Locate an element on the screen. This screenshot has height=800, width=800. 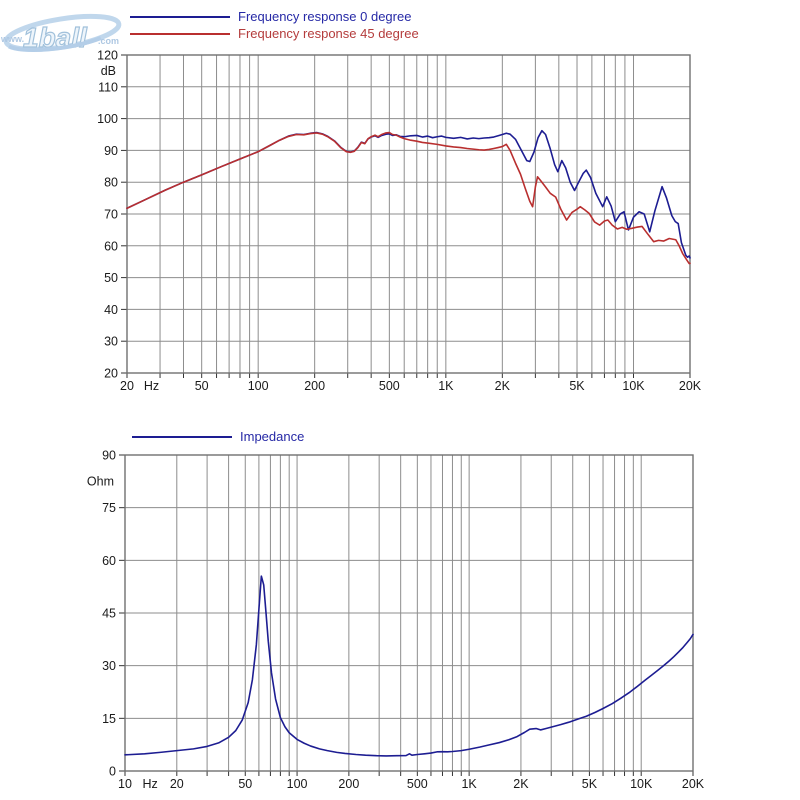
svg-text: 10 is located at coordinates (125, 784).